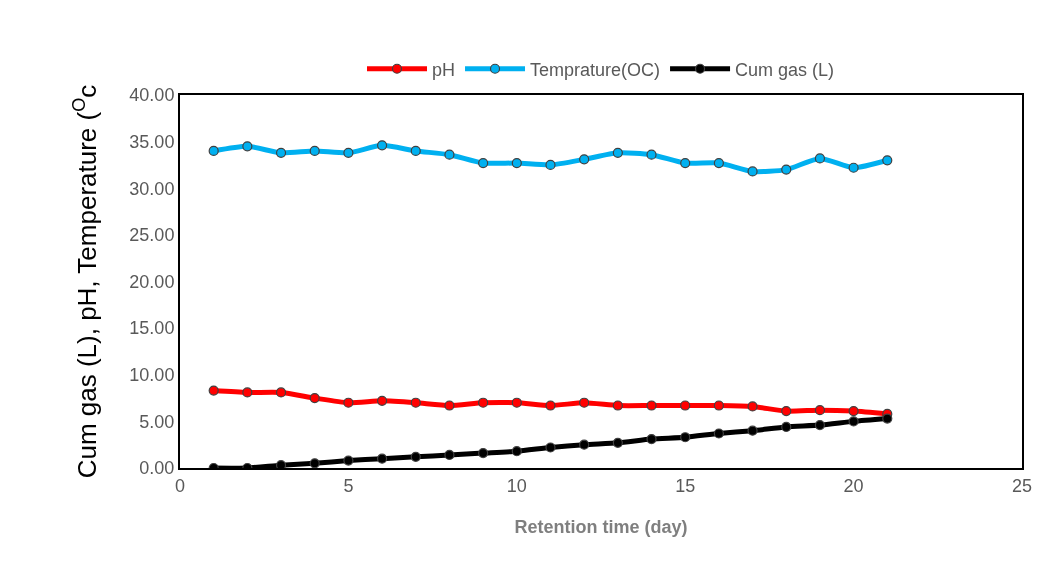 This screenshot has height=578, width=1050. What do you see at coordinates (1022, 485) in the screenshot?
I see `x-tick-label: 25` at bounding box center [1022, 485].